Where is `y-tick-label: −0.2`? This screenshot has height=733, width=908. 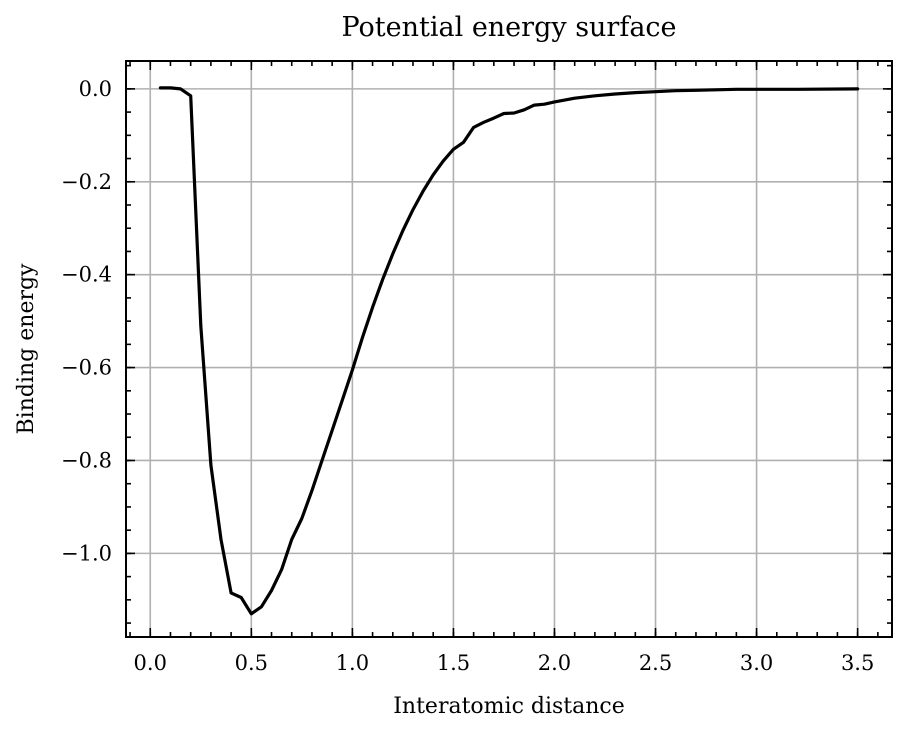 y-tick-label: −0.2 is located at coordinates (86, 182).